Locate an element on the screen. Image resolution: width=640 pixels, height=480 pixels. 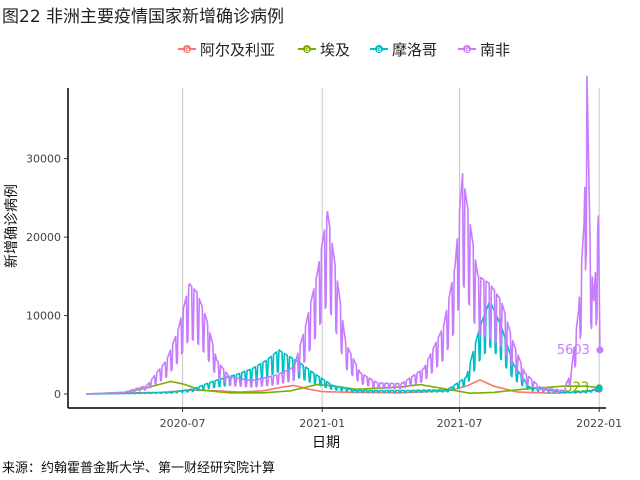
legend-item-algeria: a 阿尔及利亚 is located at coordinates (225, 49).